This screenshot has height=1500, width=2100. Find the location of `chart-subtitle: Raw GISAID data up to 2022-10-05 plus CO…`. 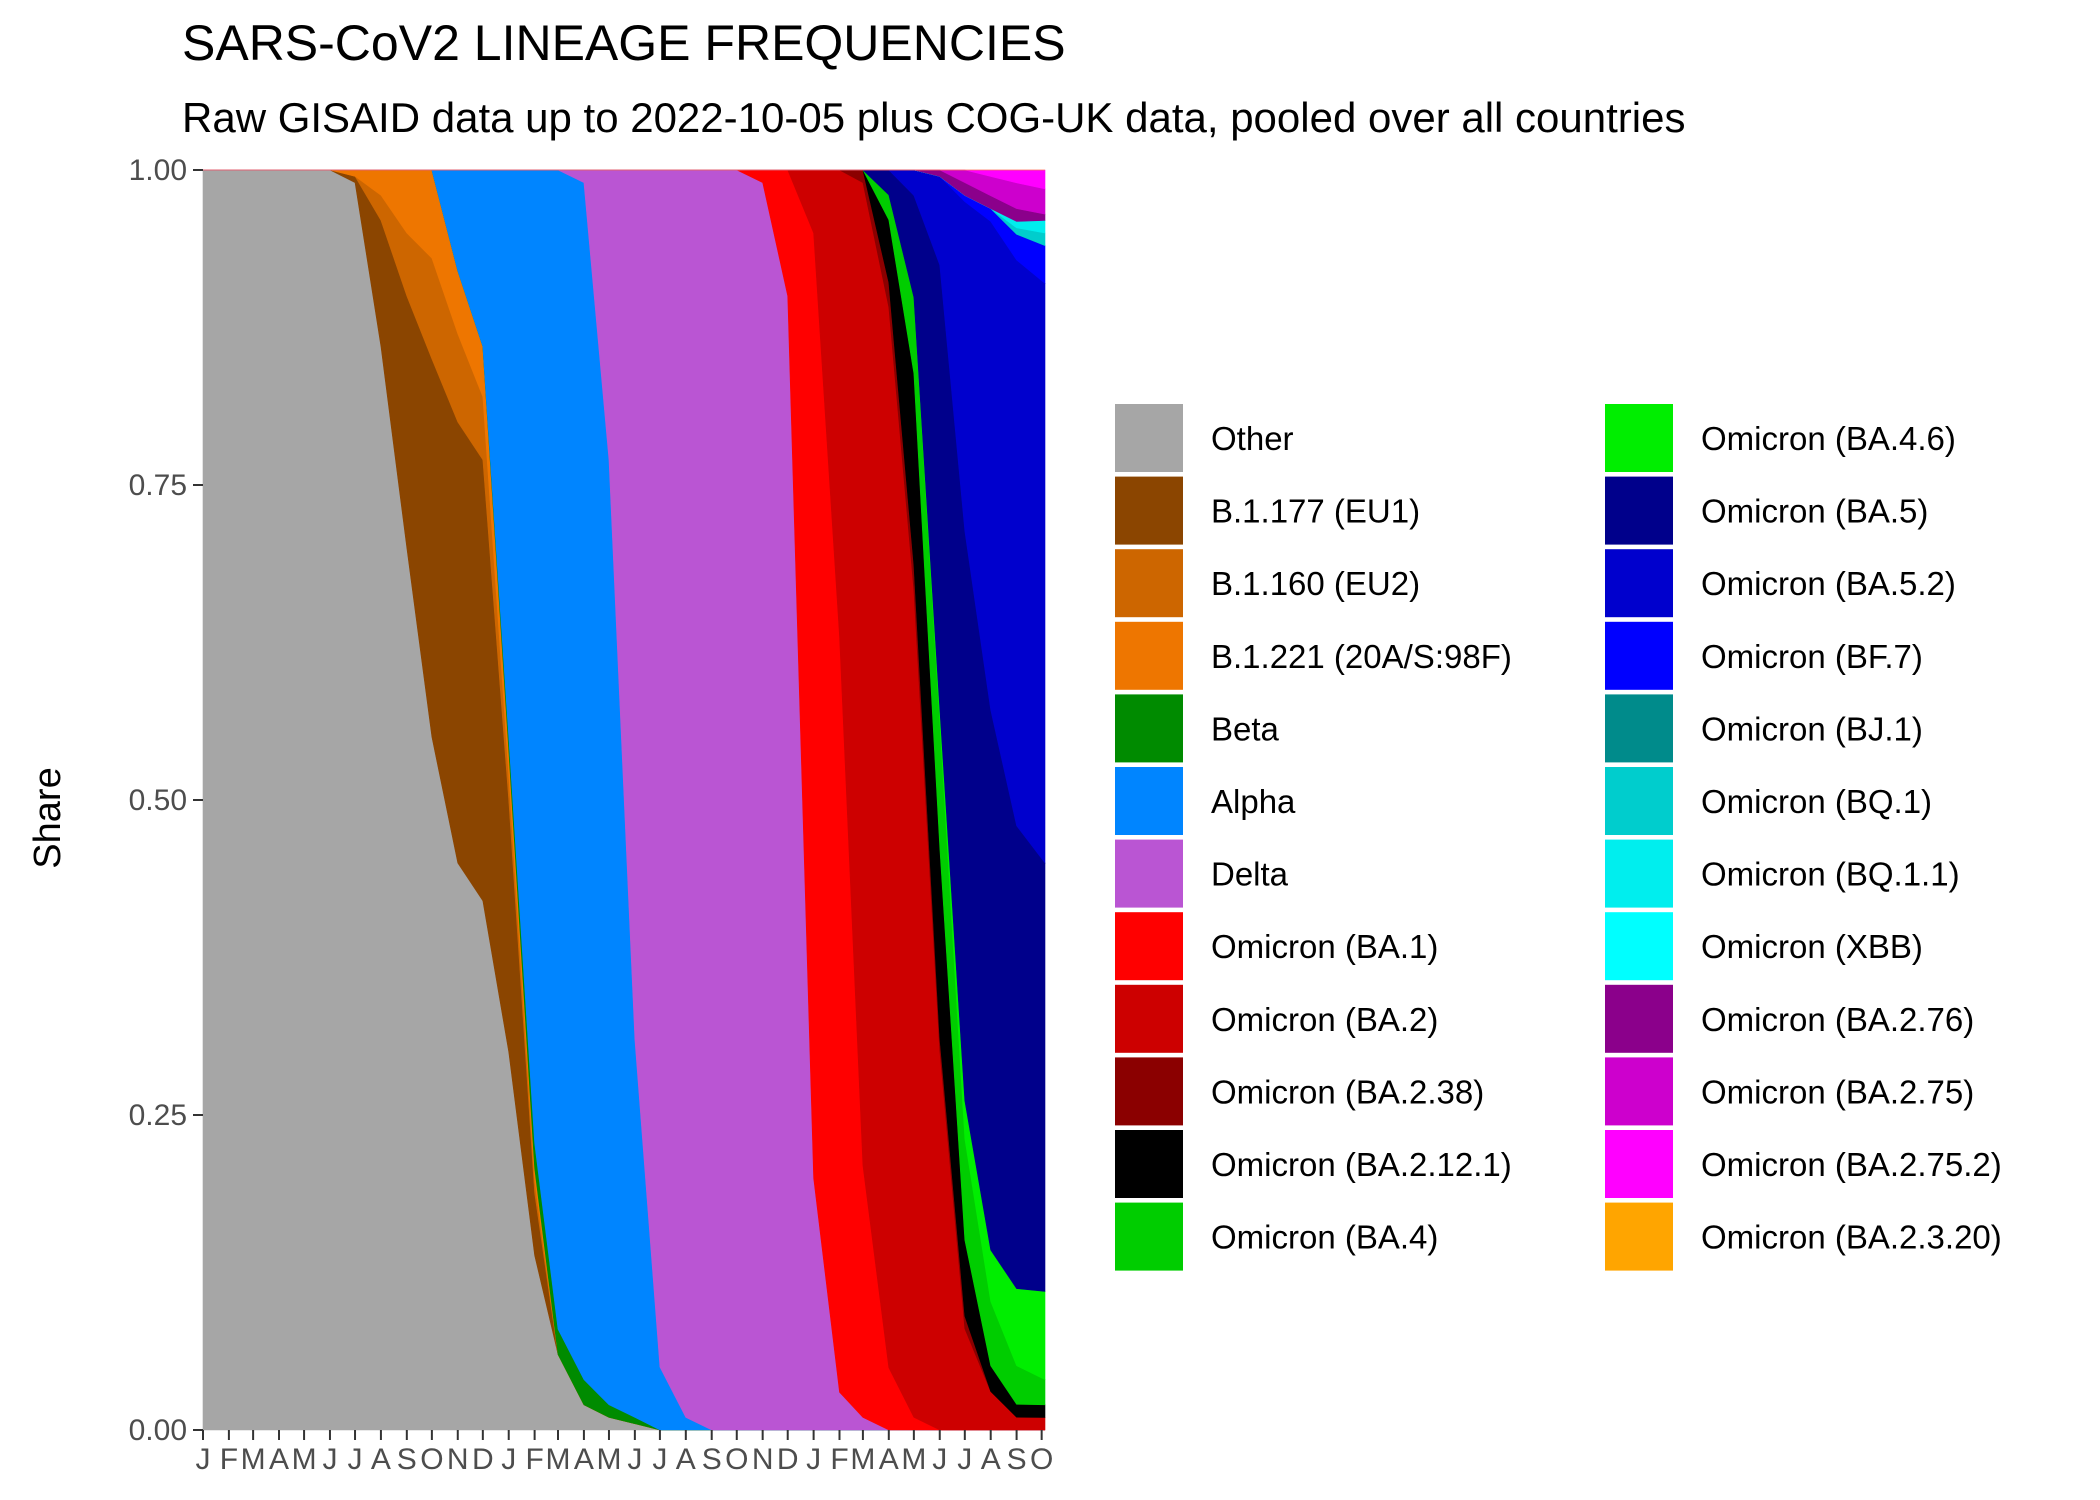

chart-subtitle: Raw GISAID data up to 2022-10-05 plus CO… is located at coordinates (934, 117).